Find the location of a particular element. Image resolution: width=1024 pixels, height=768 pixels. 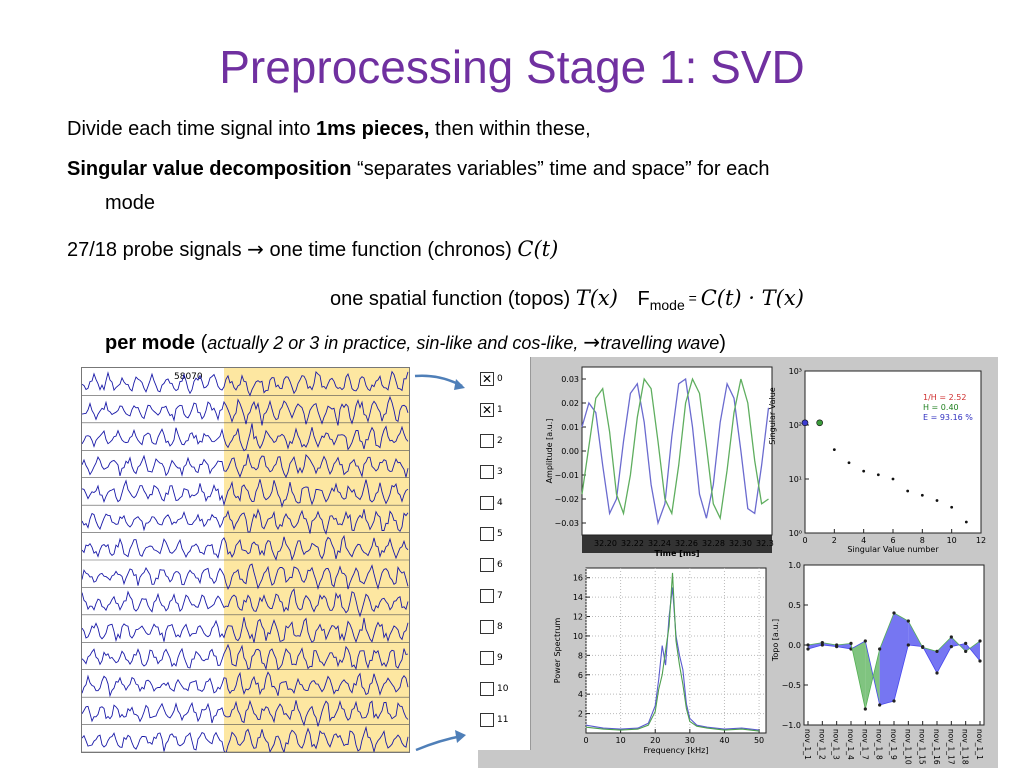

mode-checkbox-row: 7 is located at coordinates (491, 596).